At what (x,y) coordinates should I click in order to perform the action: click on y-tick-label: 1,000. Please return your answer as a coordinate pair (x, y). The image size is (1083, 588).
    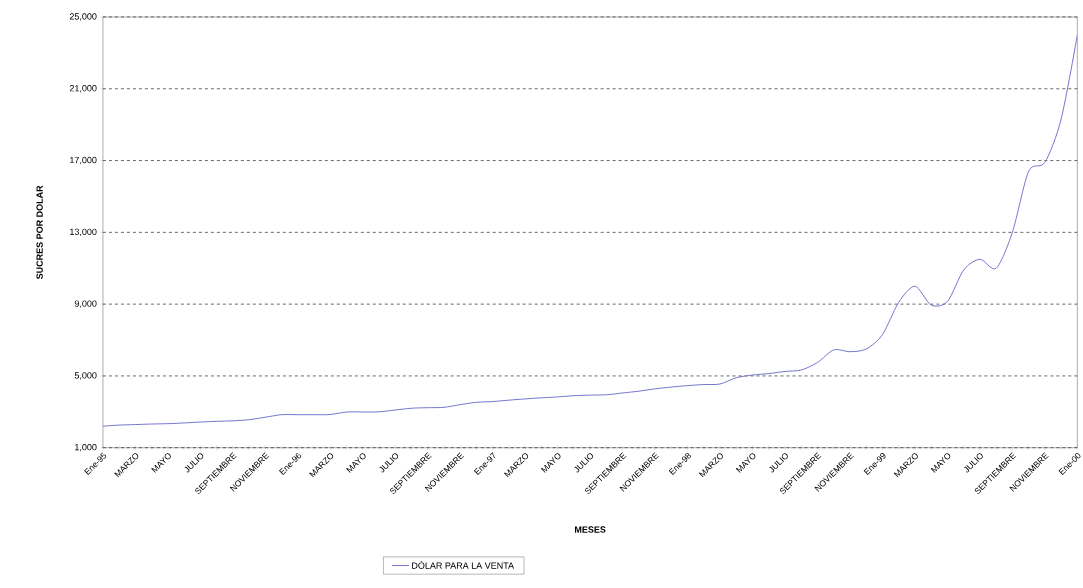
    Looking at the image, I should click on (86, 448).